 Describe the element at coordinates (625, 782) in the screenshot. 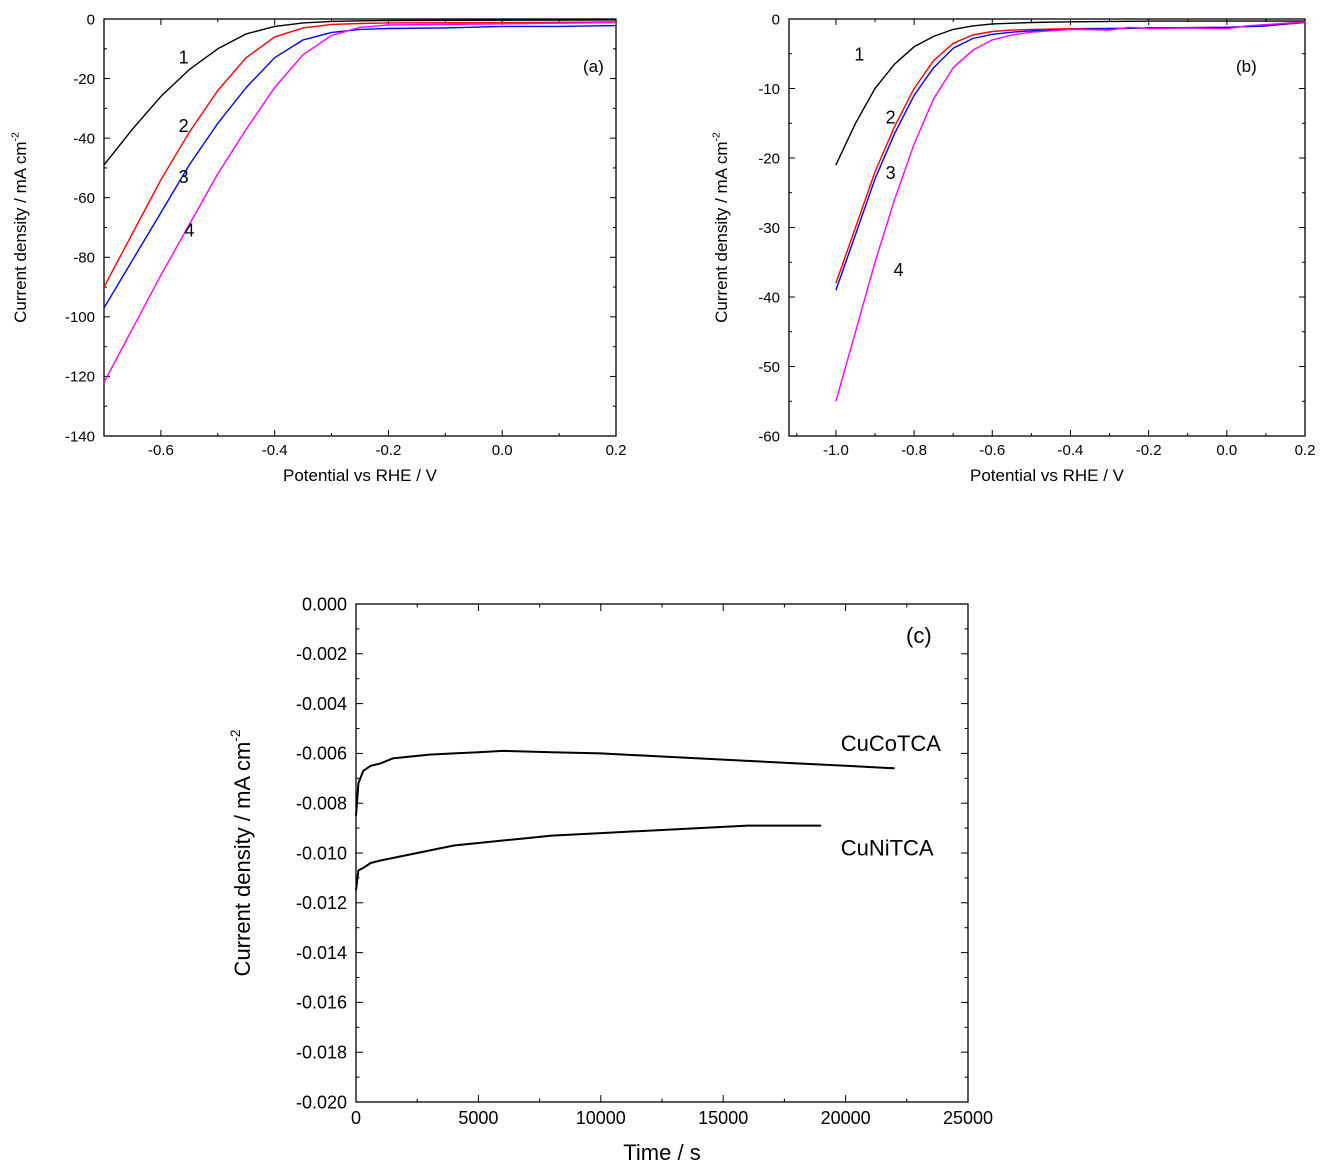

I see `series-line-CuCoTCA` at that location.